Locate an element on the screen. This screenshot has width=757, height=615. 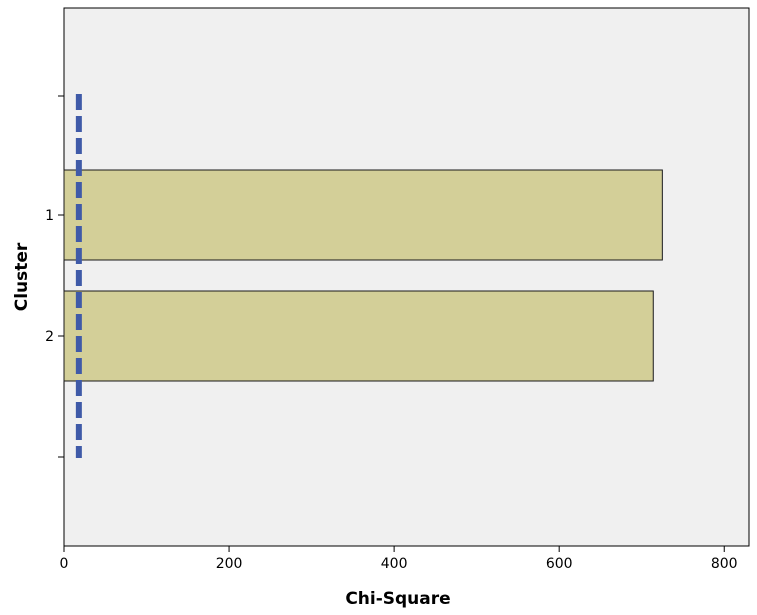
x-tick-label: 200 is located at coordinates (229, 564).